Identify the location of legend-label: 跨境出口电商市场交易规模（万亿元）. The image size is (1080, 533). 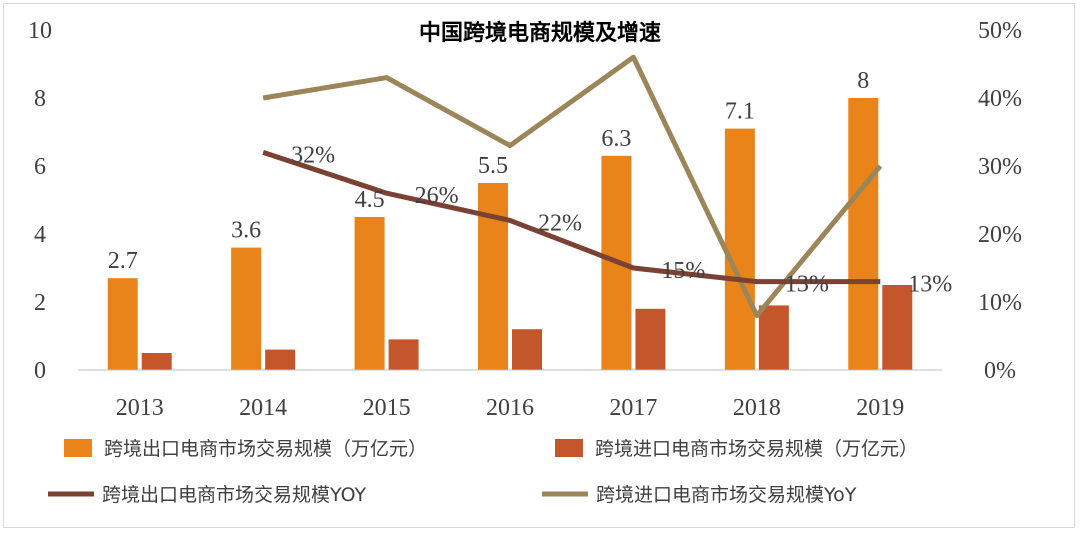
(265, 449).